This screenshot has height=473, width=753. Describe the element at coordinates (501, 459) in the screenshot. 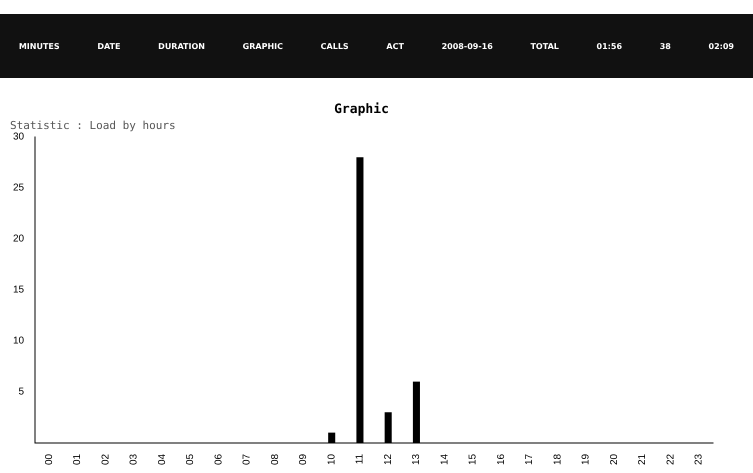

I see `x-tick-label: 16` at that location.